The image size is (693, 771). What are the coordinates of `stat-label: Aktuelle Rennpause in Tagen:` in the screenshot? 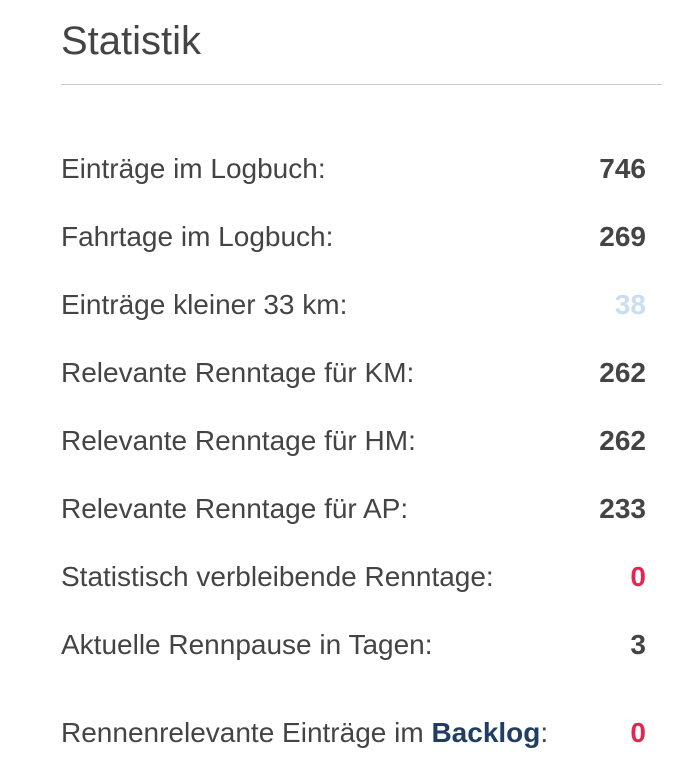 It's located at (247, 644).